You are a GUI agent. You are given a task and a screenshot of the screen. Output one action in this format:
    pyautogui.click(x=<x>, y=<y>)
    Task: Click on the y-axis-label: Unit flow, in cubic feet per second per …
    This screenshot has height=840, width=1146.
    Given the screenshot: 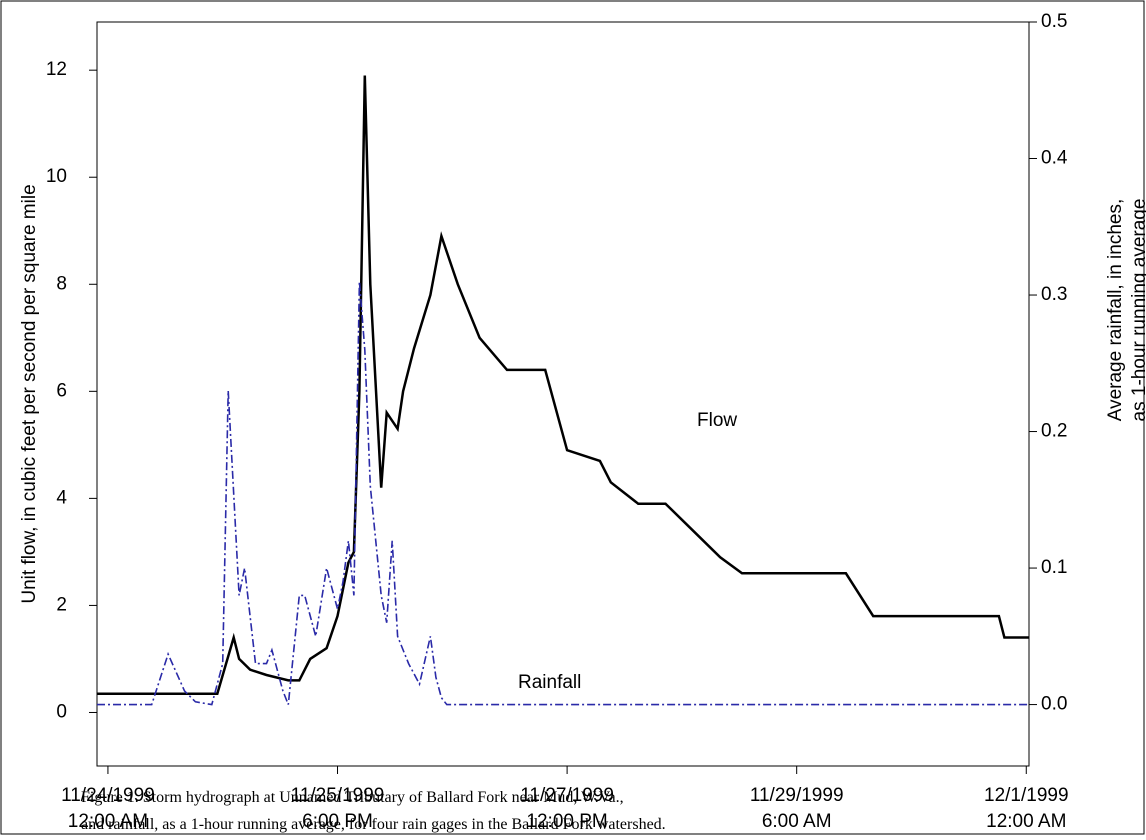 What is the action you would take?
    pyautogui.click(x=29, y=393)
    